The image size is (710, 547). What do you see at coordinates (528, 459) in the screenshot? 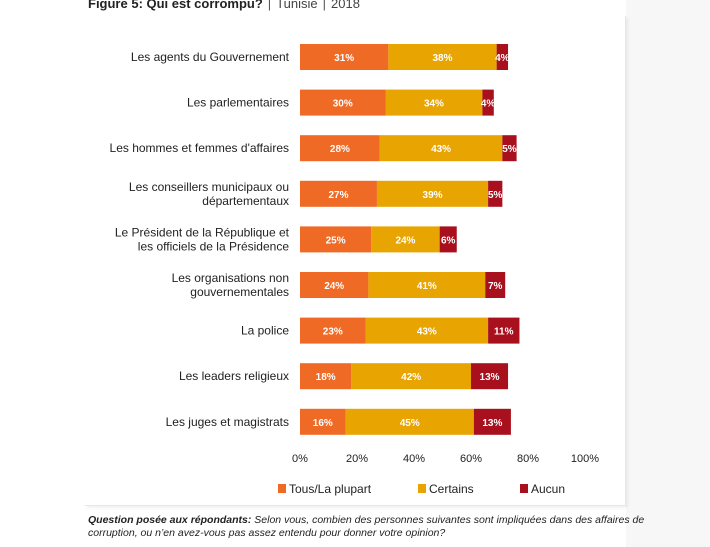
I see `x-tick-label: 80%` at bounding box center [528, 459].